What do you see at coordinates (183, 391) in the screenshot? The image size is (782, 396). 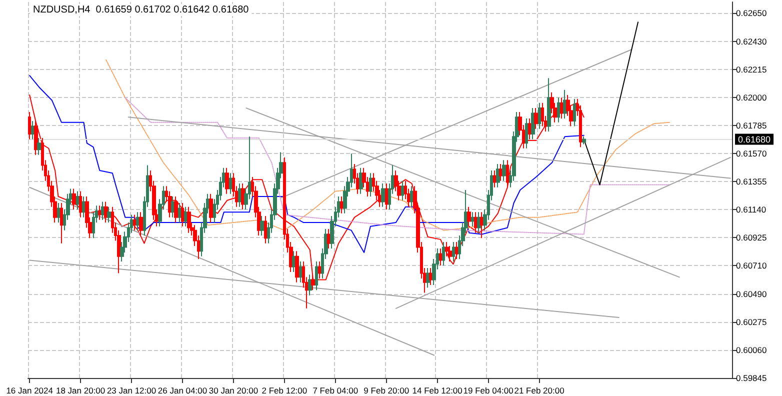 I see `x-tick-label: 26 Jan 04:00` at bounding box center [183, 391].